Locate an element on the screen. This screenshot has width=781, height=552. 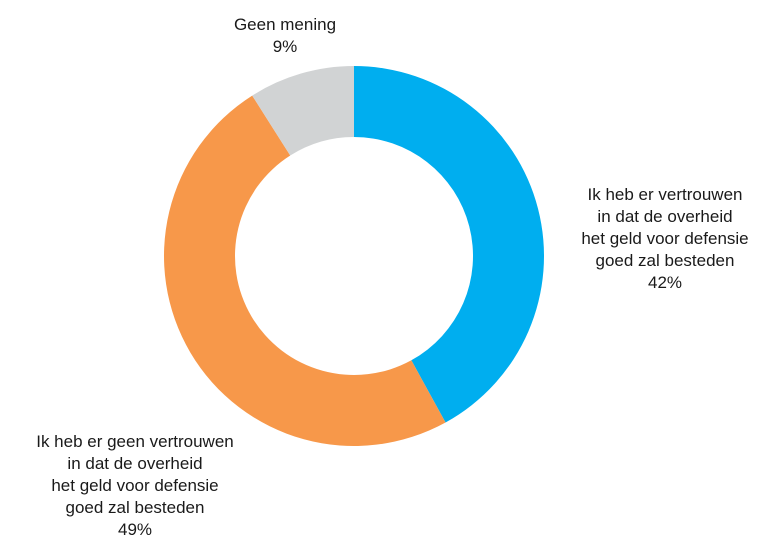
slice-label-line: Ik heb er geen vertrouwen is located at coordinates (135, 441).